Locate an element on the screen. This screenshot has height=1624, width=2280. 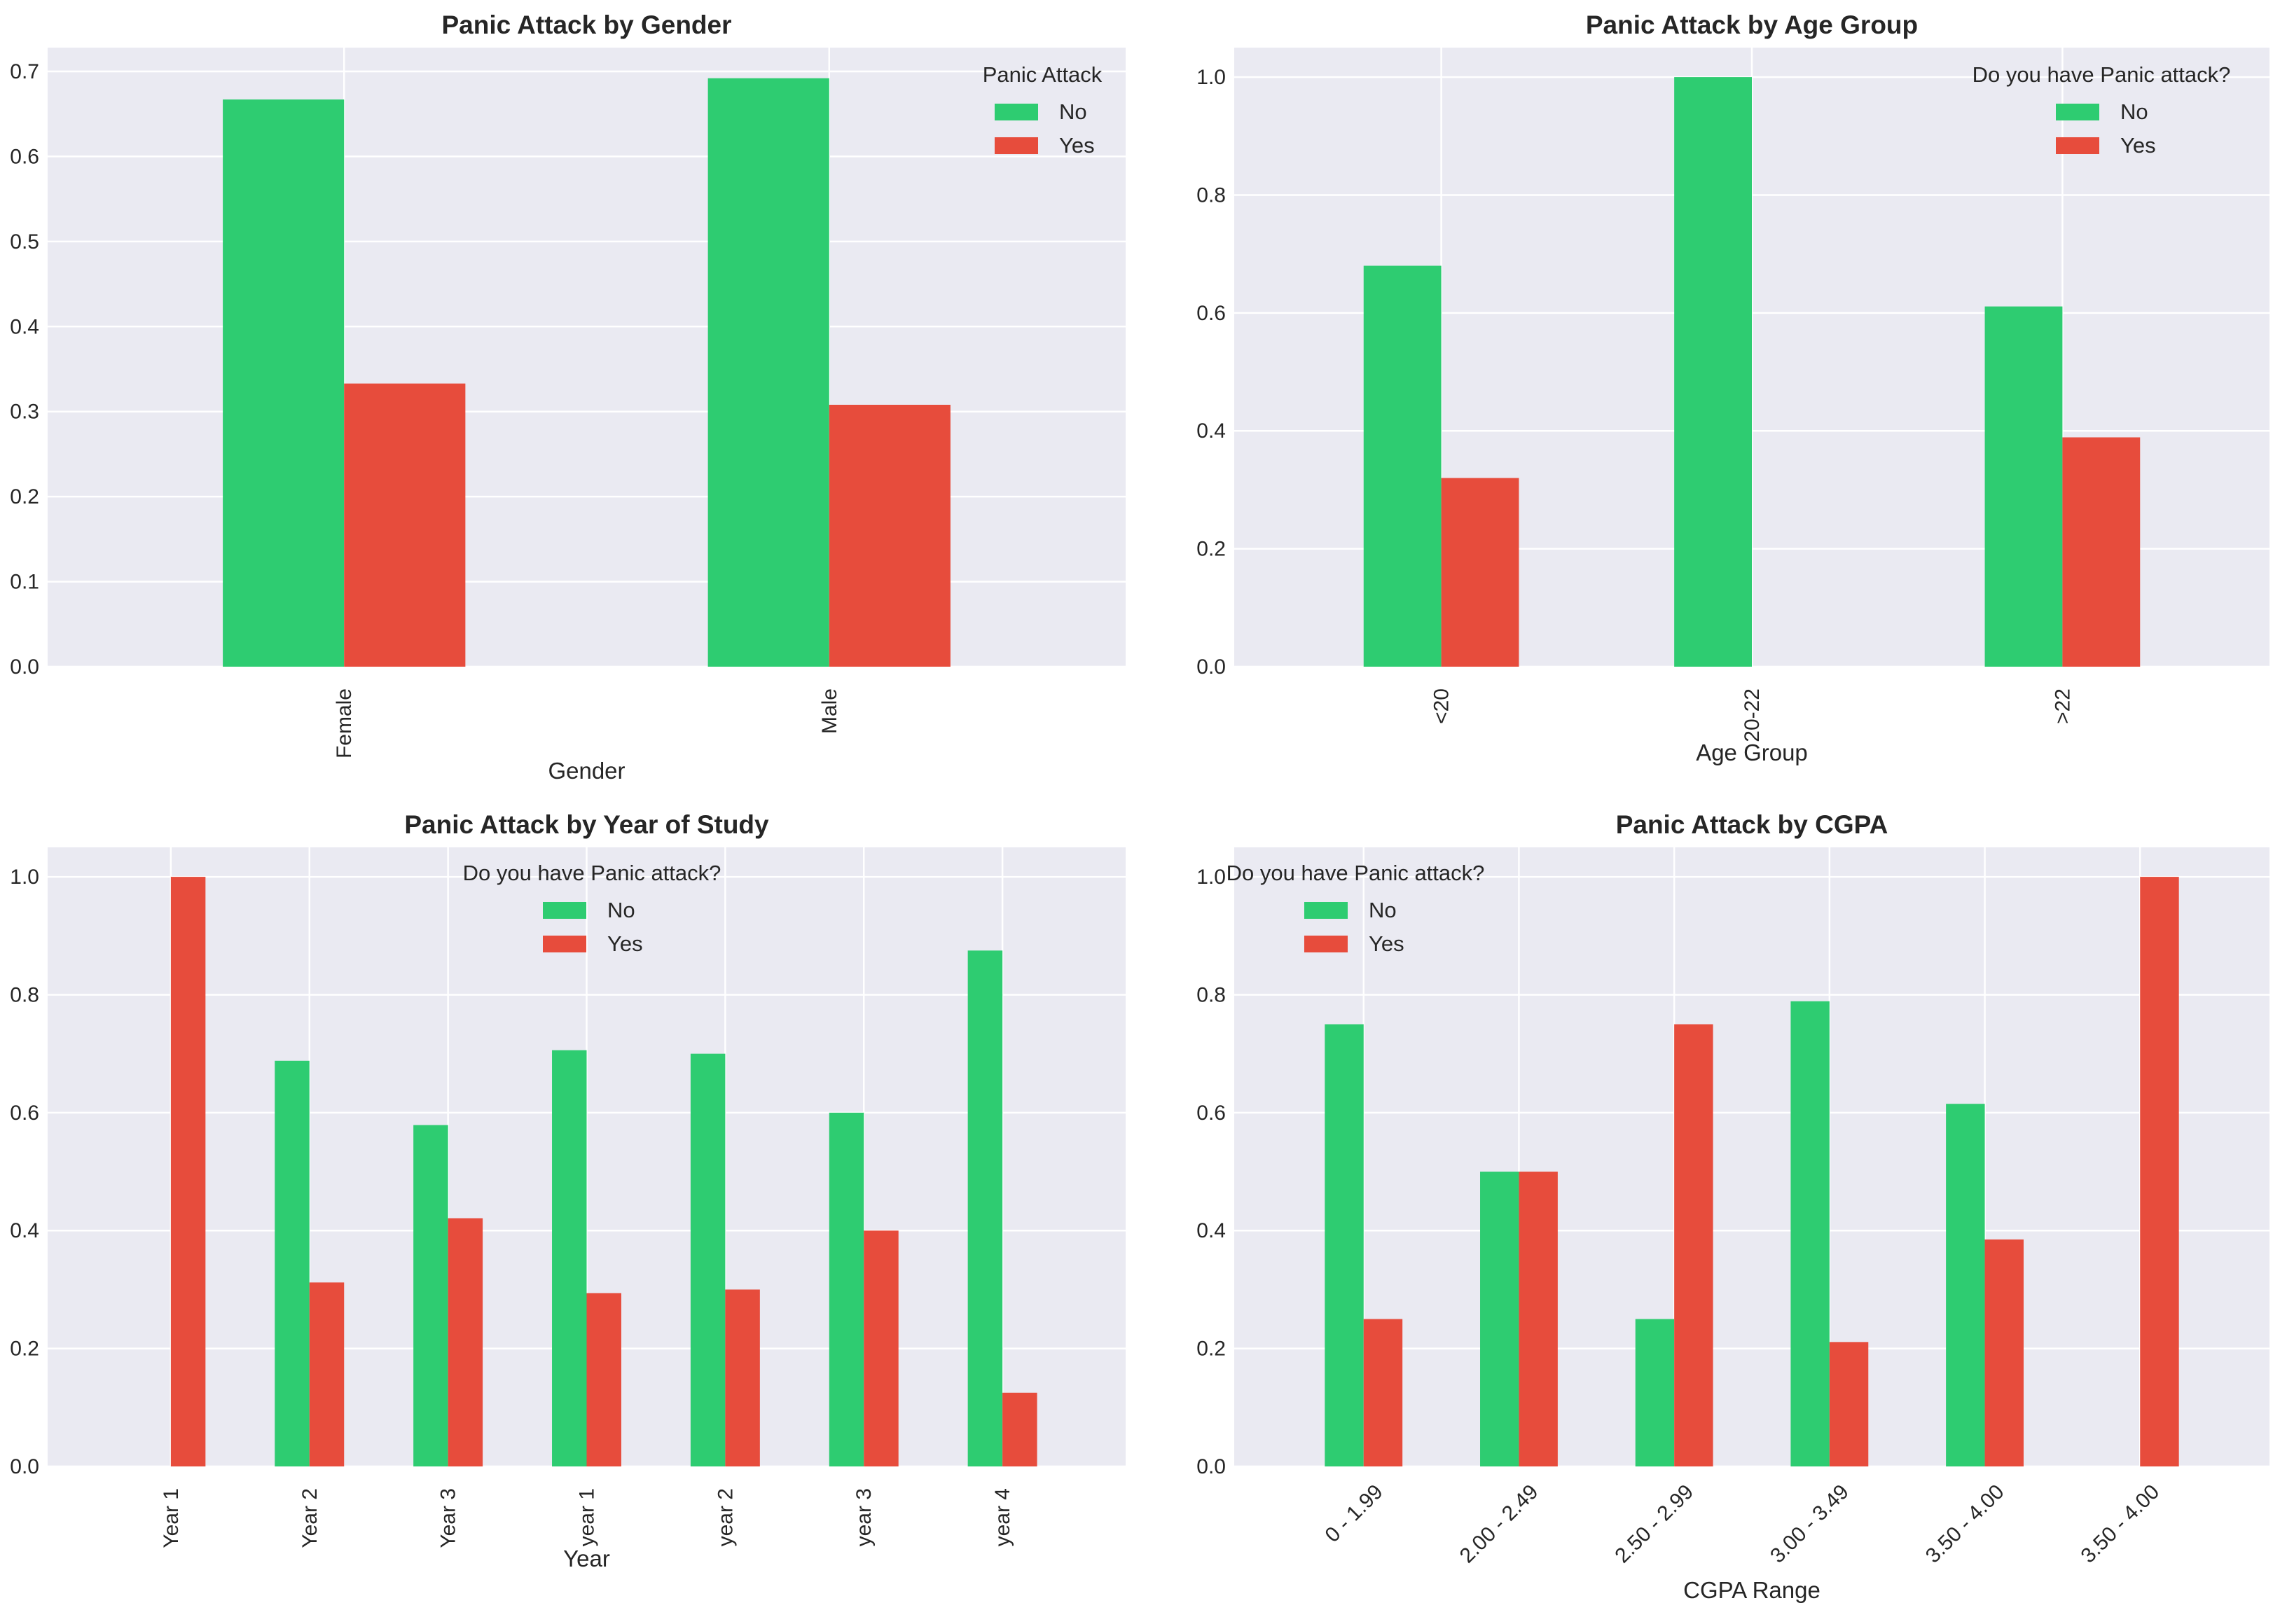
chart-title: Panic Attack by Age Group is located at coordinates (1752, 25).